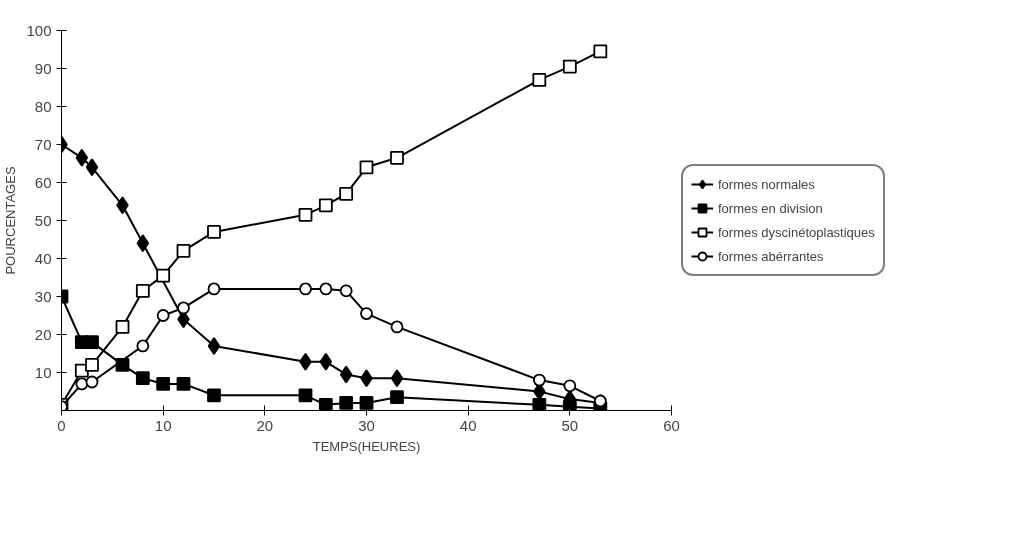  I want to click on y-tick-label: 90, so click(43, 68).